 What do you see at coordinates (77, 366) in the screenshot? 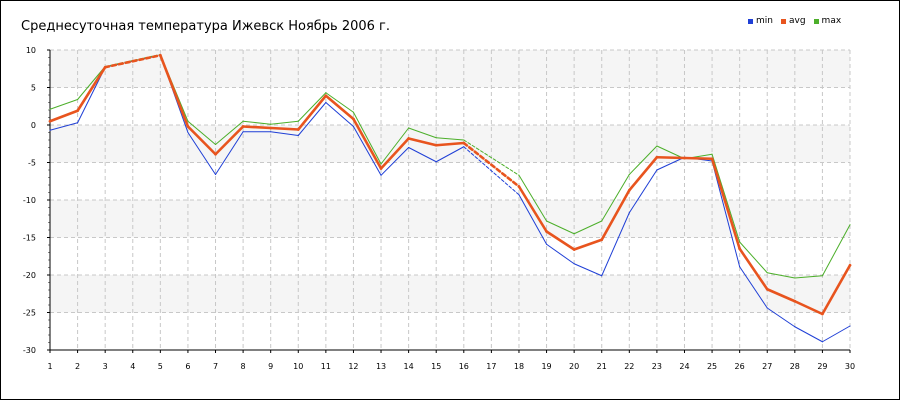
I see `x-tick-label: 2` at bounding box center [77, 366].